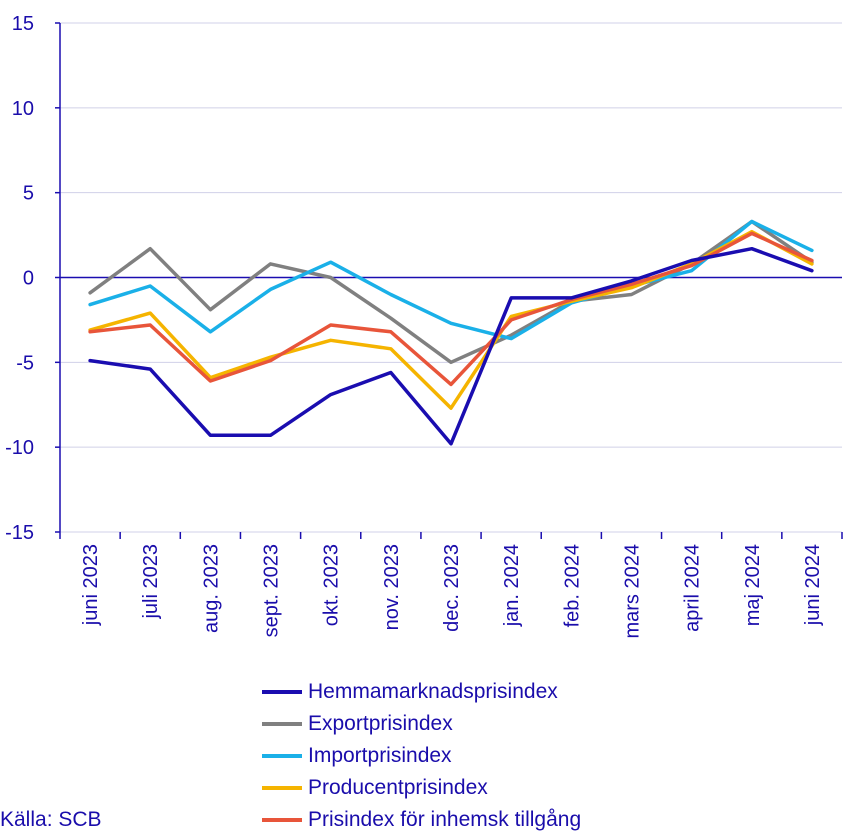  I want to click on legend-item: Importprisindex, so click(421, 756).